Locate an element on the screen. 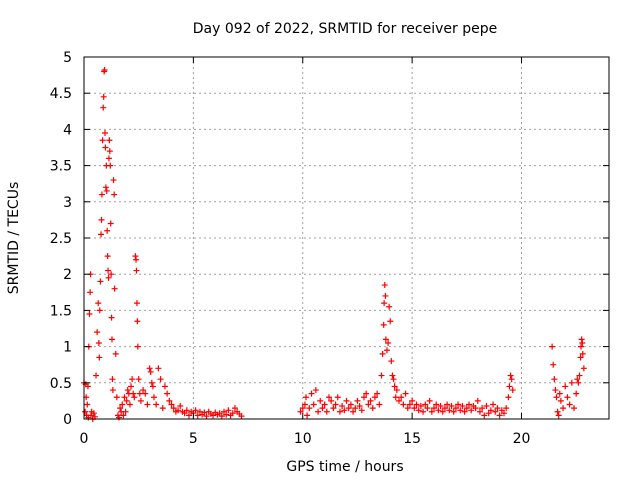  x-tick-label: 20 is located at coordinates (522, 439).